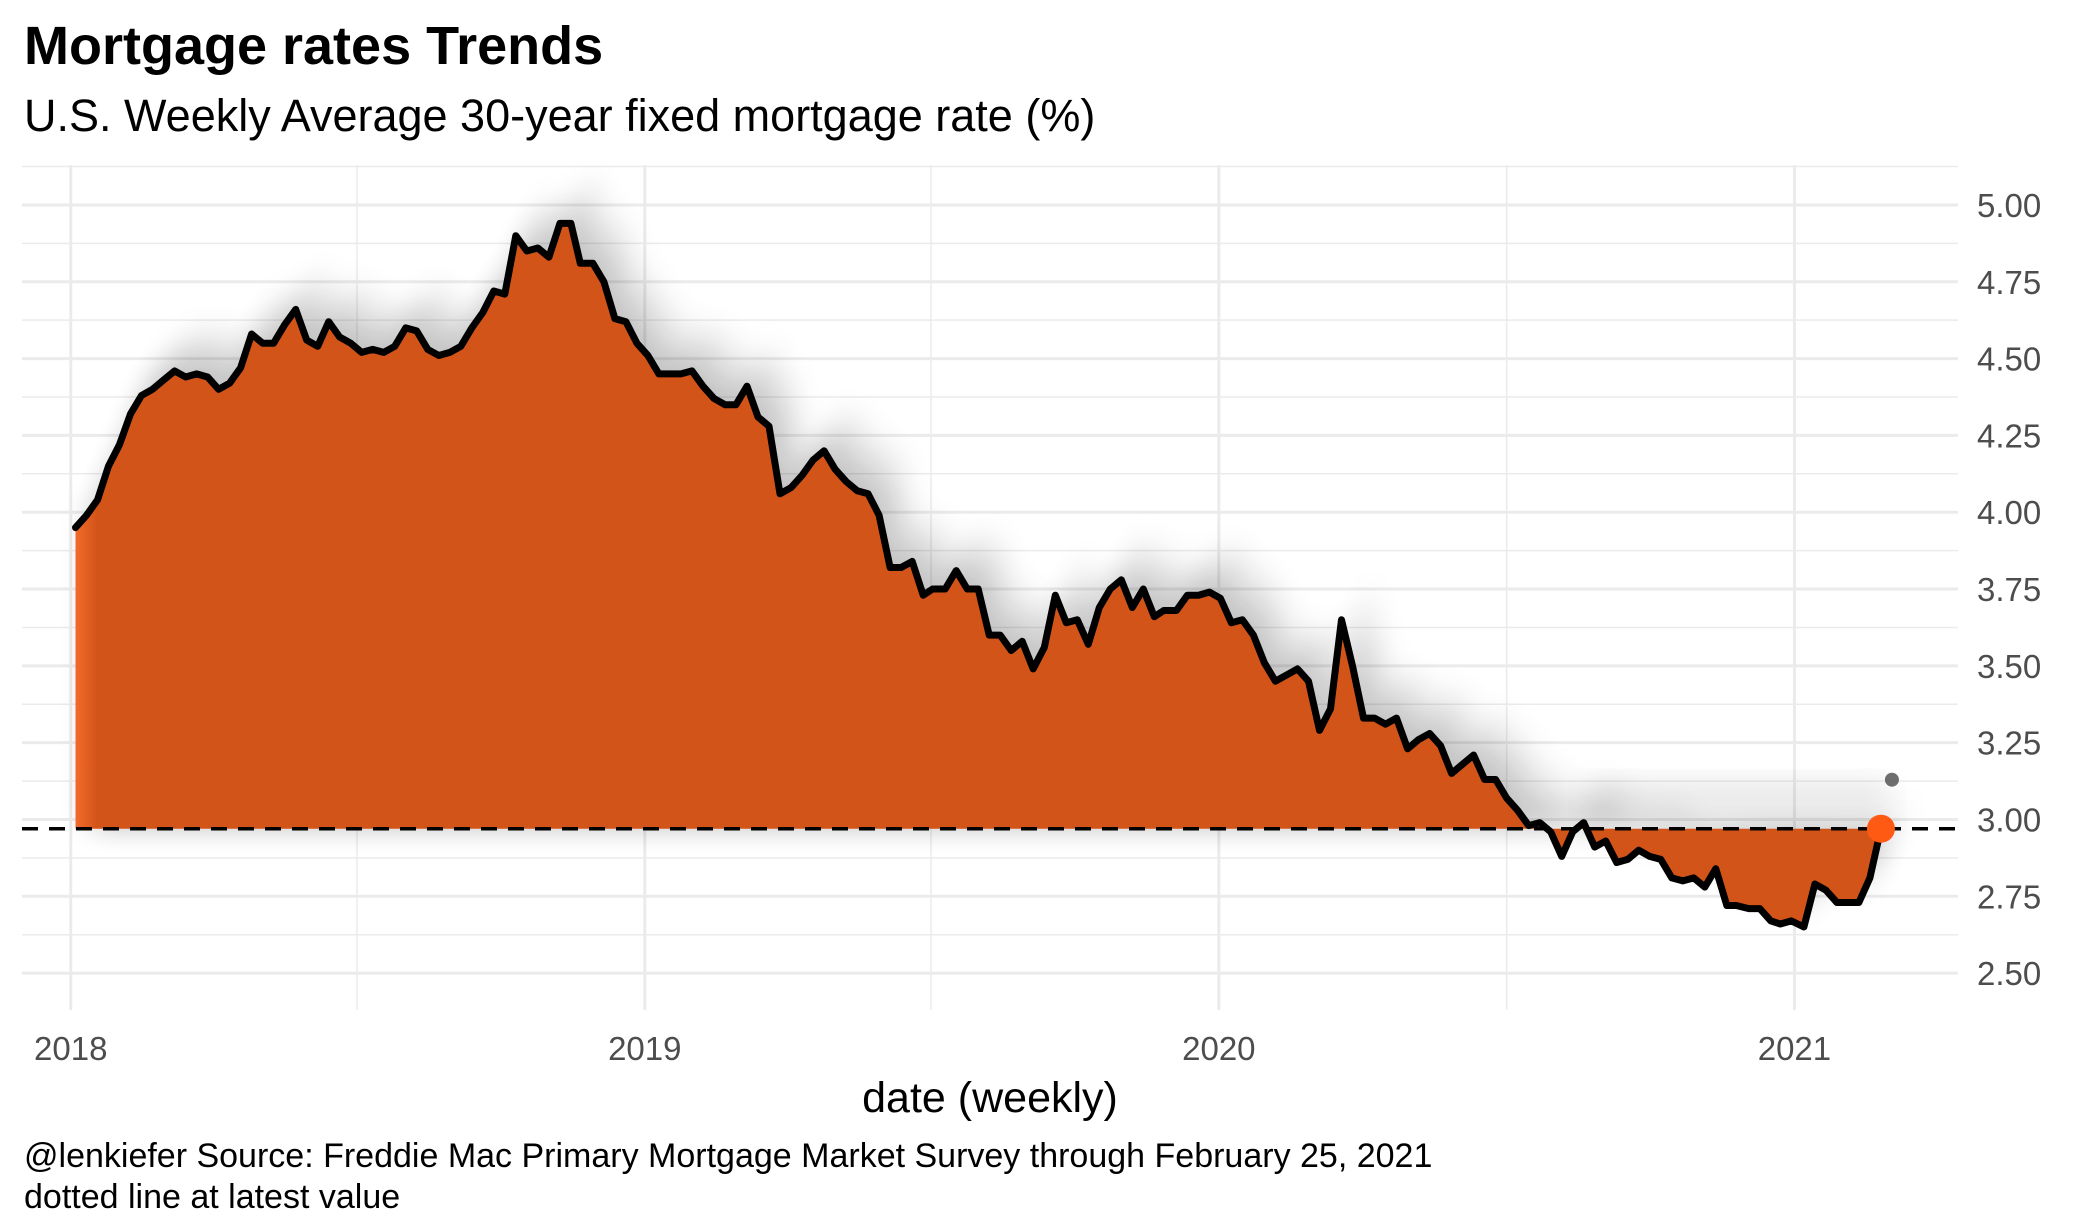  Describe the element at coordinates (1880, 828) in the screenshot. I see `latest-value-point` at that location.